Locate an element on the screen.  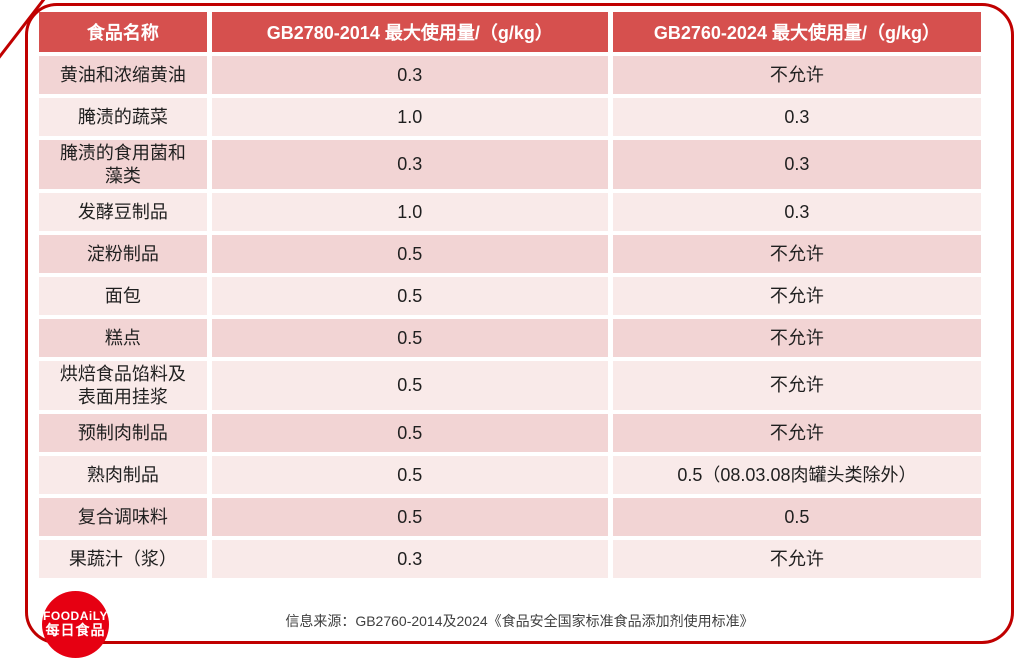
table-row: 熟肉制品 0.5 0.5（08.03.08肉罐头类除外） is located at coordinates (510, 475).